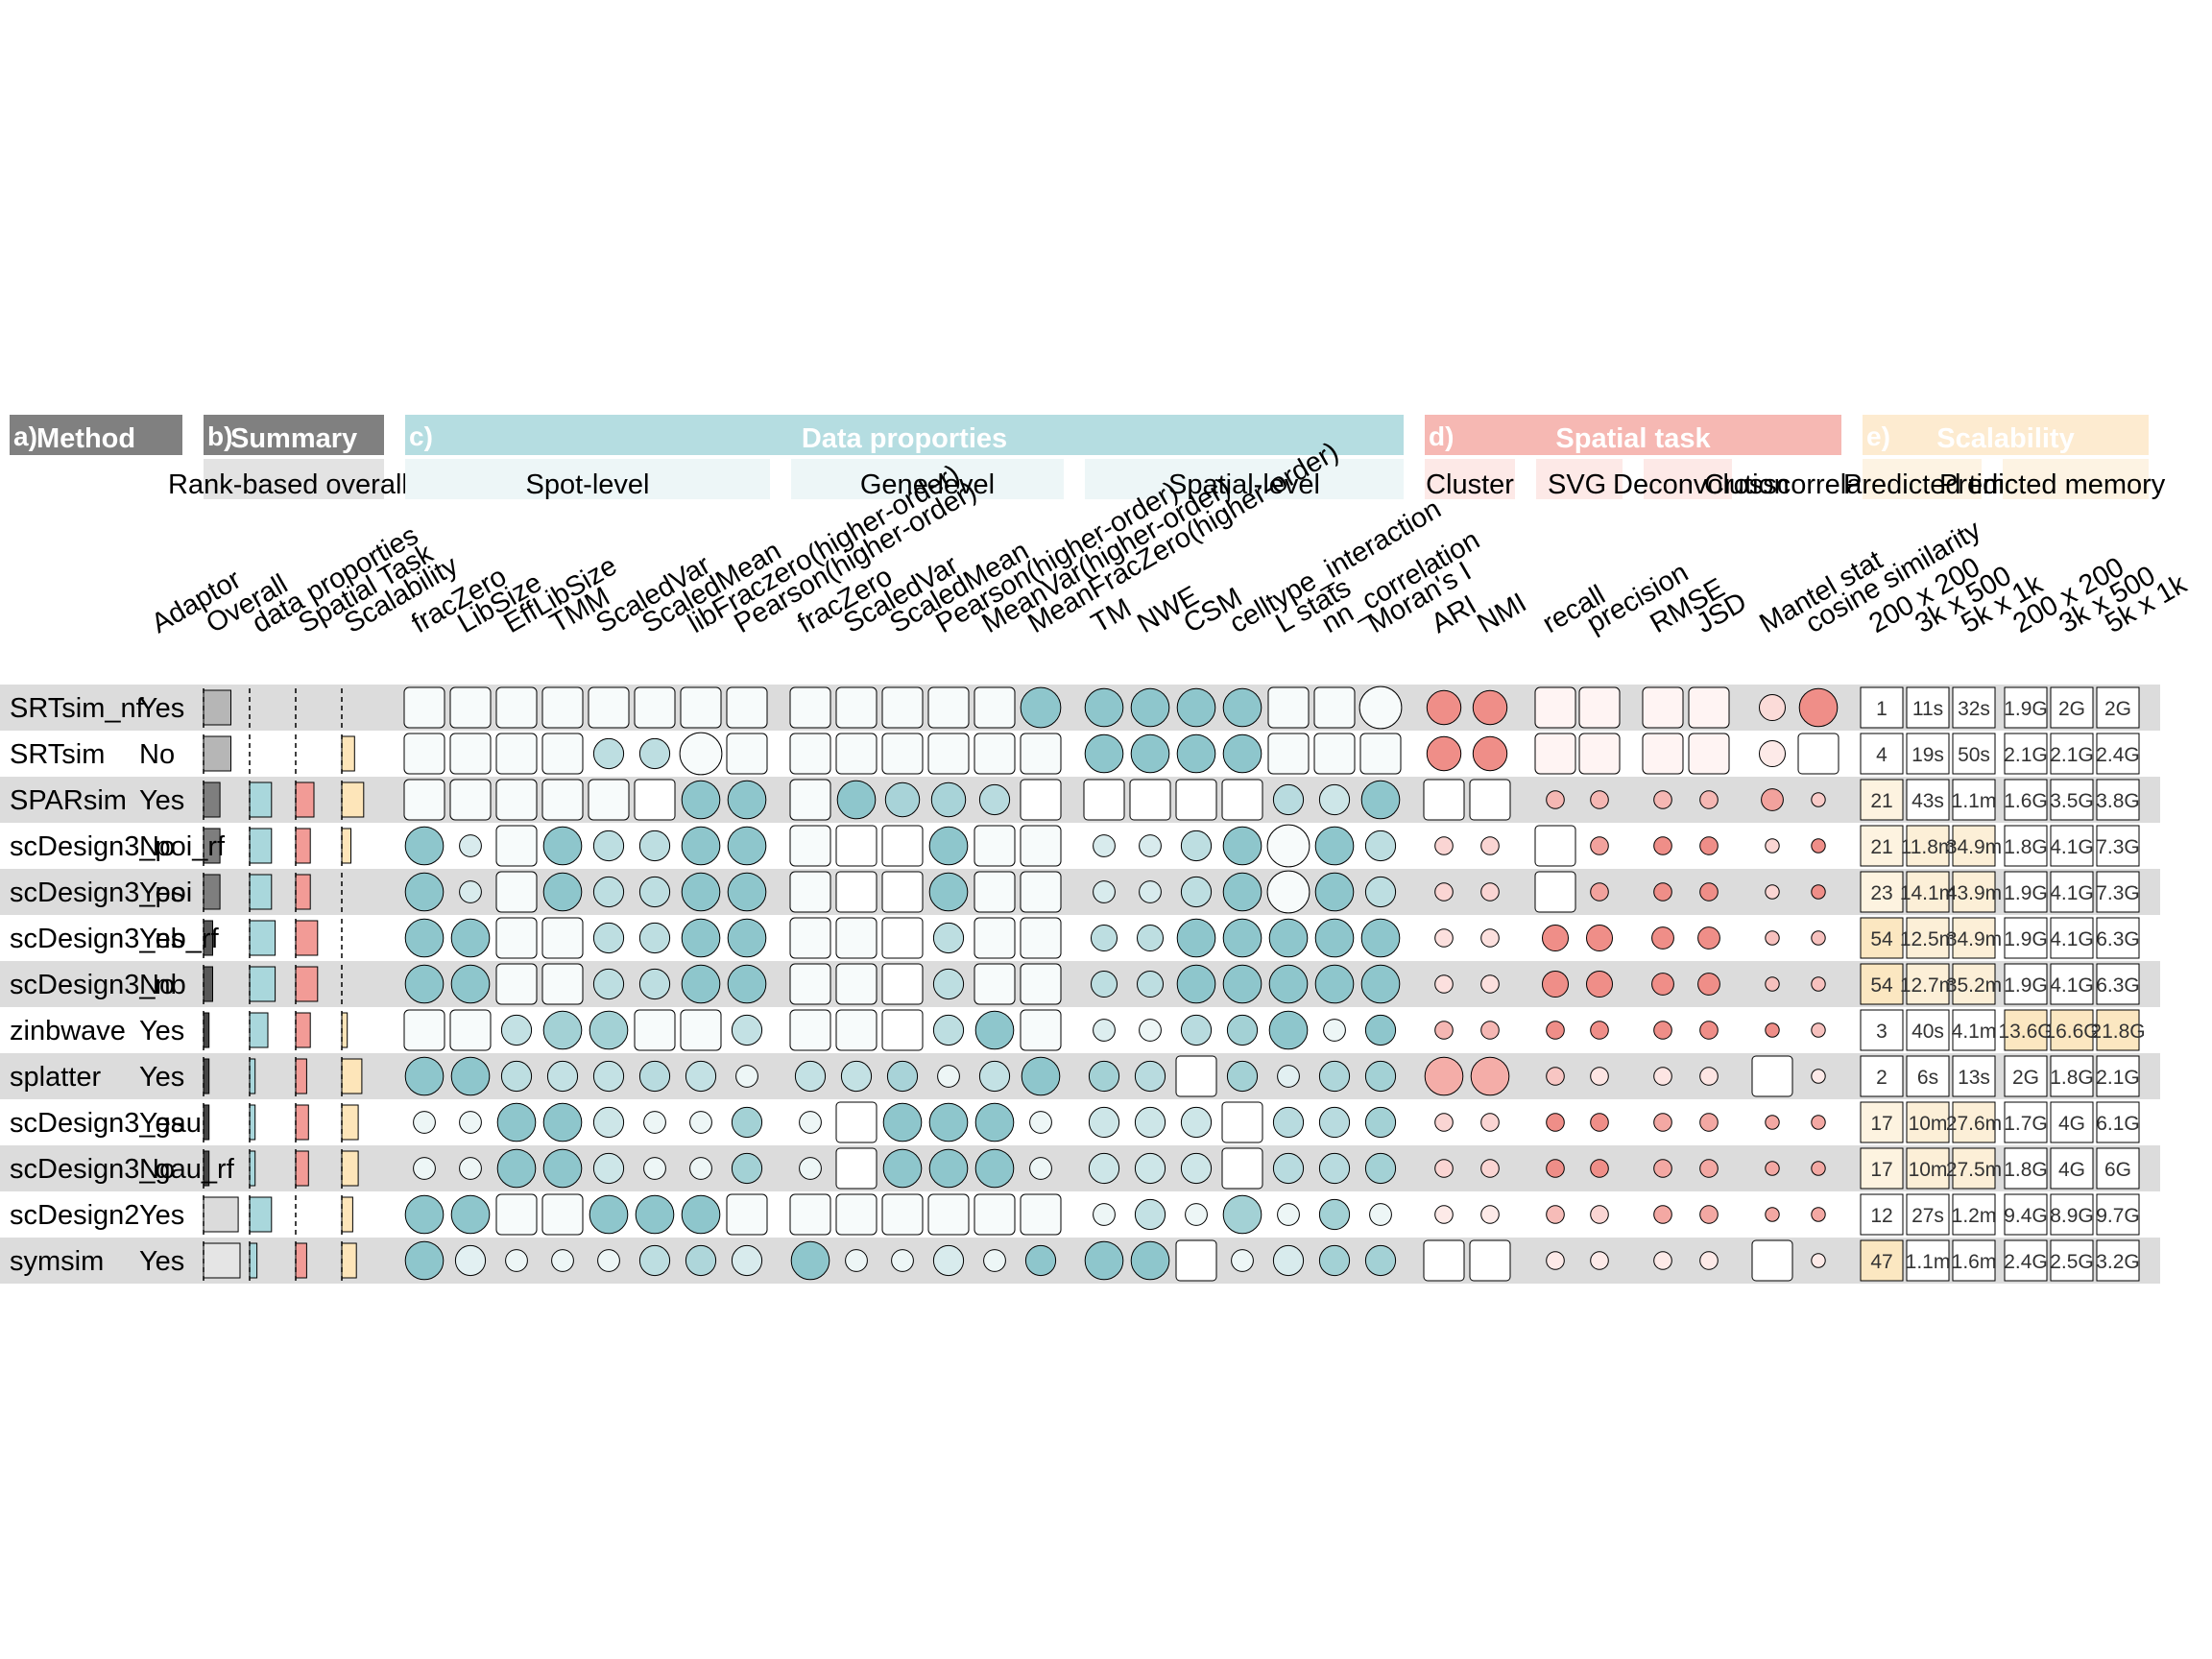  Describe the element at coordinates (1882, 709) in the screenshot. I see `value-label: 1` at that location.